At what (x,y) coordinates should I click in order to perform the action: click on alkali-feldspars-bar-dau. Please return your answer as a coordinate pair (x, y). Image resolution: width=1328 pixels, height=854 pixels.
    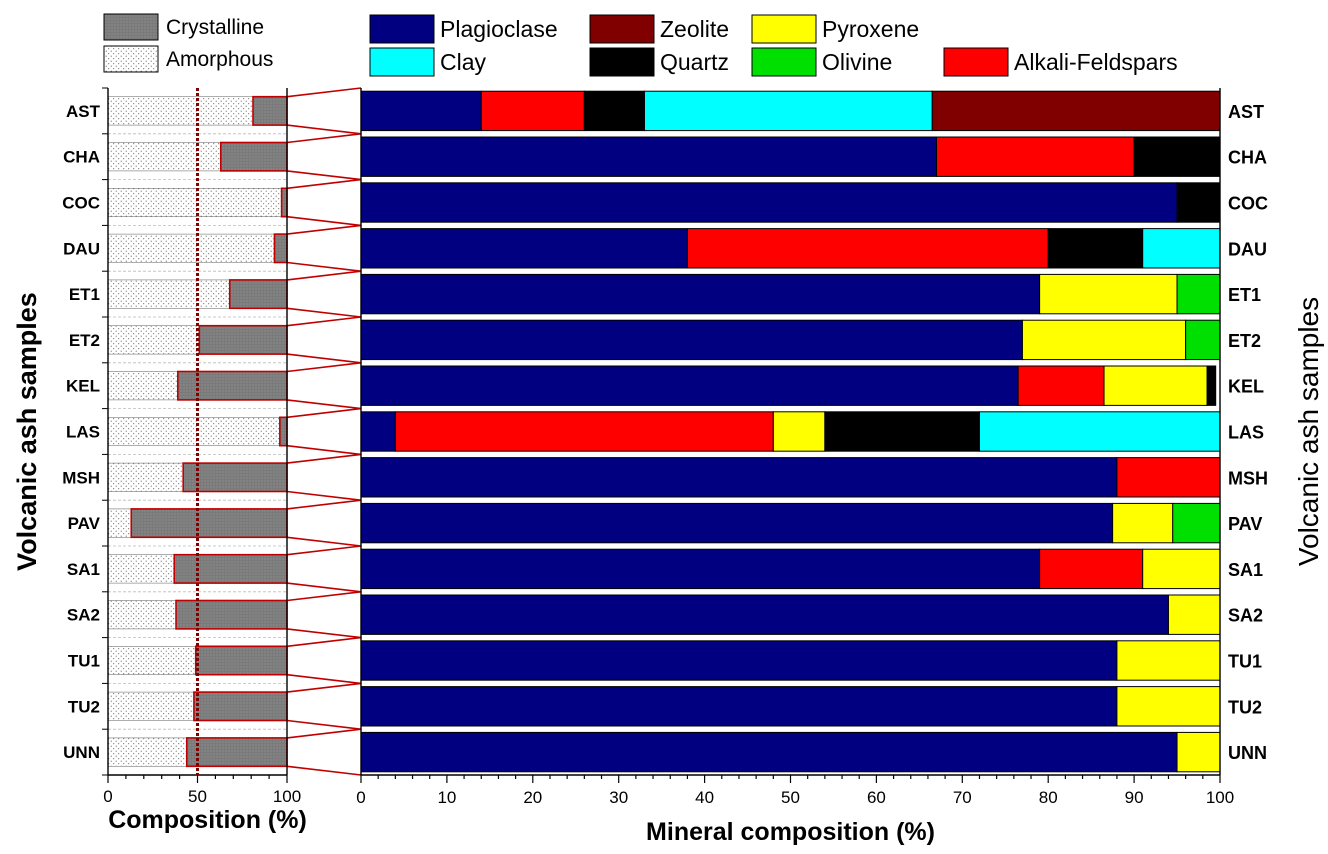
    Looking at the image, I should click on (867, 248).